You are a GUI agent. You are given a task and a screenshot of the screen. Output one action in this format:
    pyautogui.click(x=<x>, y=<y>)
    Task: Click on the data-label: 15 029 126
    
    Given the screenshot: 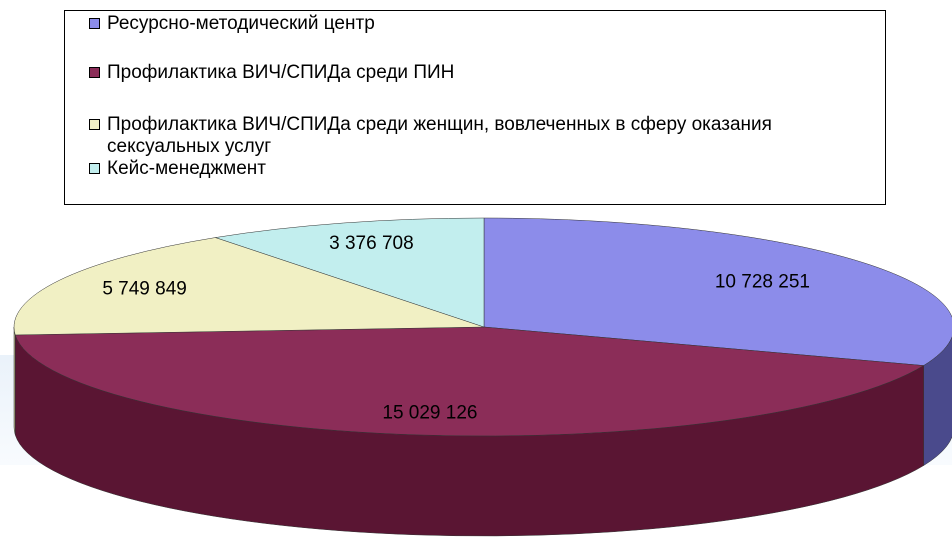 What is the action you would take?
    pyautogui.click(x=429, y=412)
    